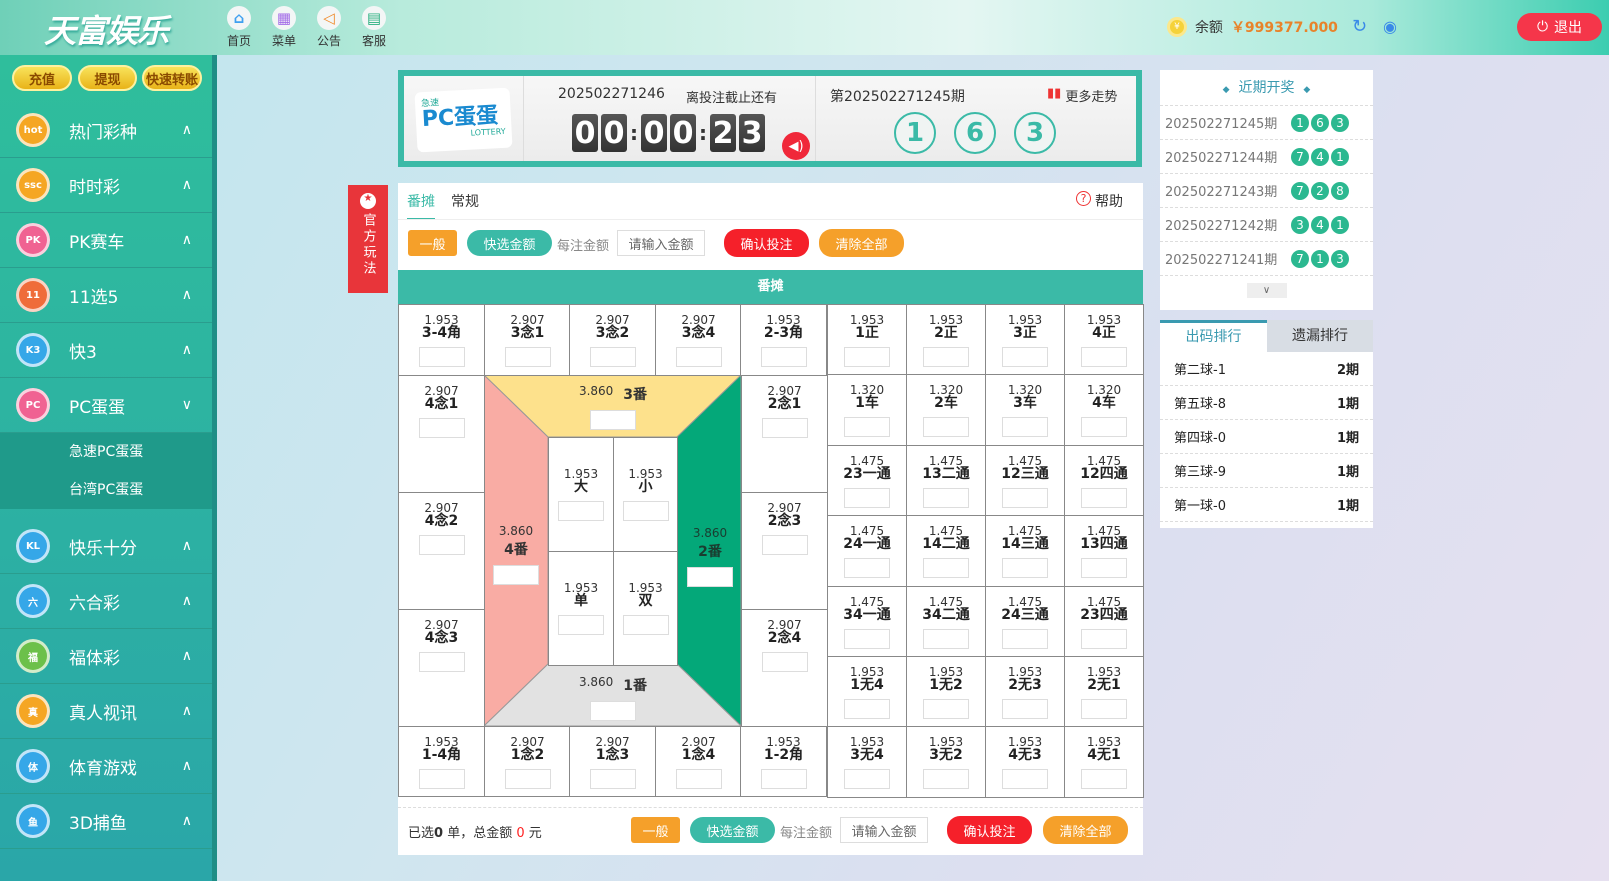 The width and height of the screenshot is (1609, 881). What do you see at coordinates (732, 830) in the screenshot?
I see `quick-amount-button-bottom: 快选金额` at bounding box center [732, 830].